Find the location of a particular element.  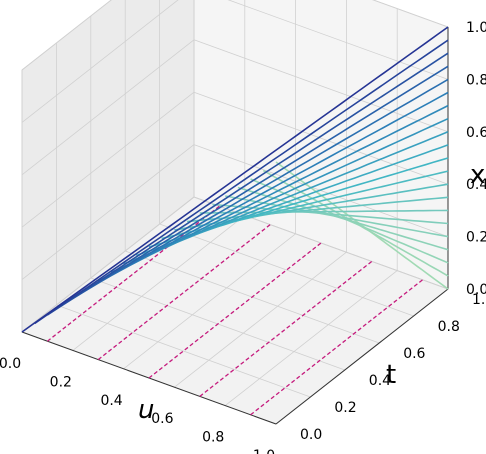

u-tick-label: 1.0 is located at coordinates (264, 451).